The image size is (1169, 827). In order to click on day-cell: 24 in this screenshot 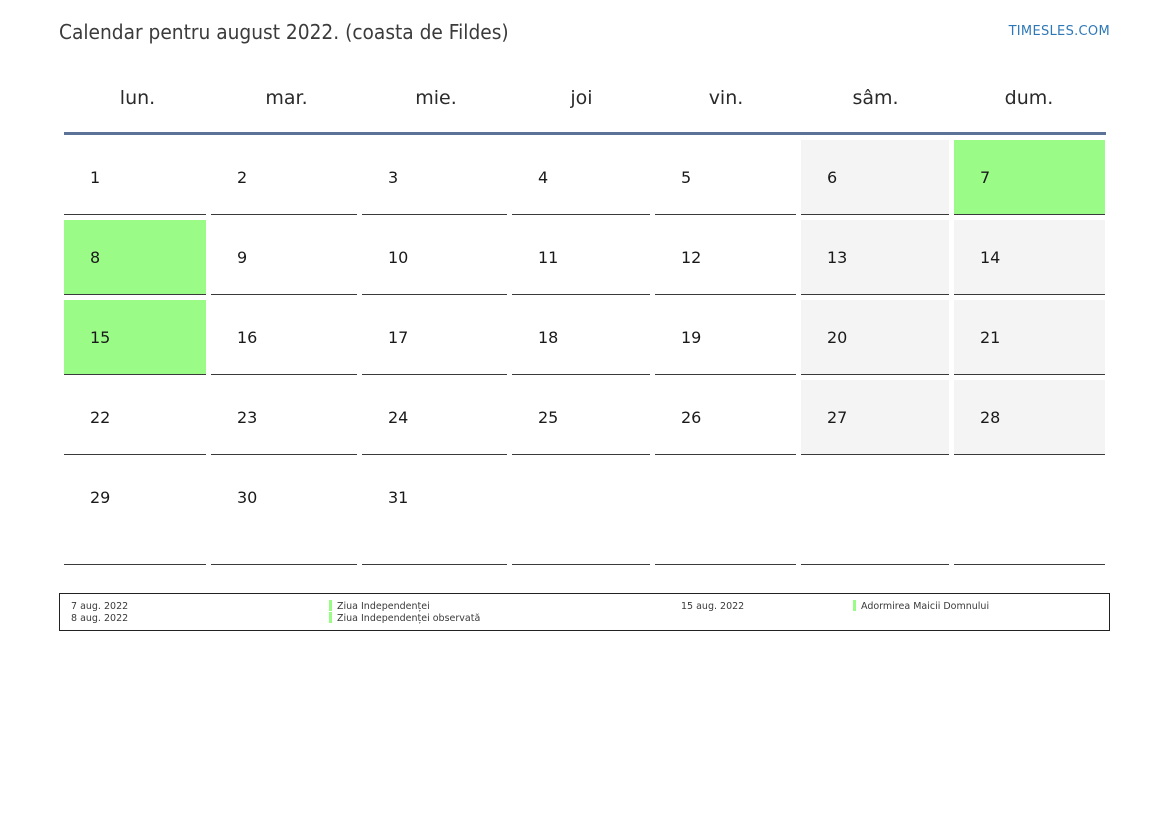, I will do `click(434, 417)`.